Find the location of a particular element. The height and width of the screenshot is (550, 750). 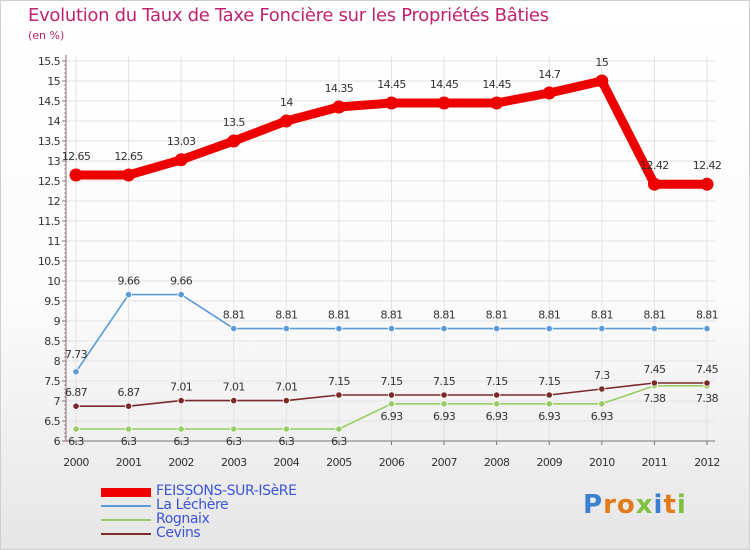

x-tick-label: 2007 is located at coordinates (444, 462).